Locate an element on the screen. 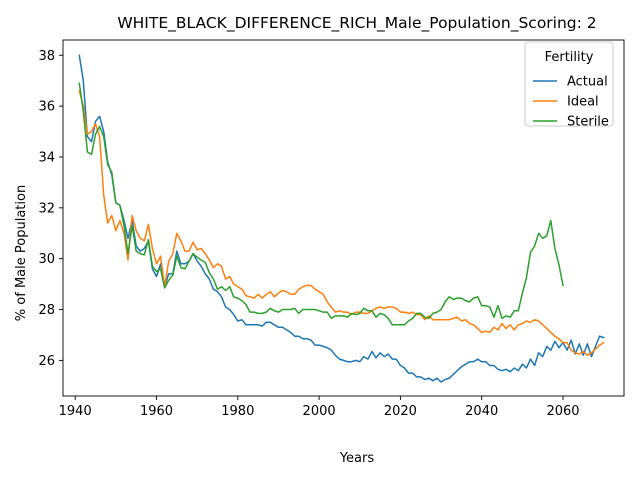 This screenshot has height=480, width=640. y-tick-label: 36 is located at coordinates (46, 107).